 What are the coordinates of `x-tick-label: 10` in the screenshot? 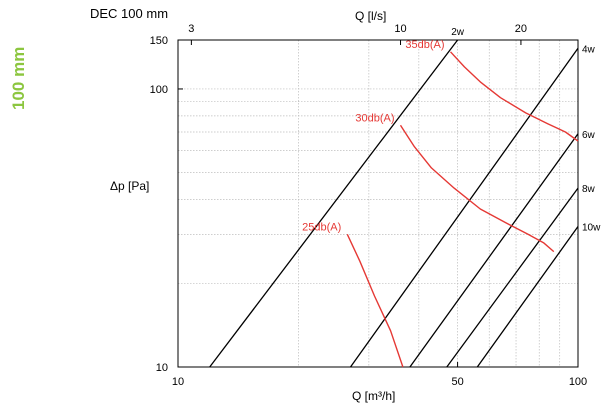 It's located at (178, 382).